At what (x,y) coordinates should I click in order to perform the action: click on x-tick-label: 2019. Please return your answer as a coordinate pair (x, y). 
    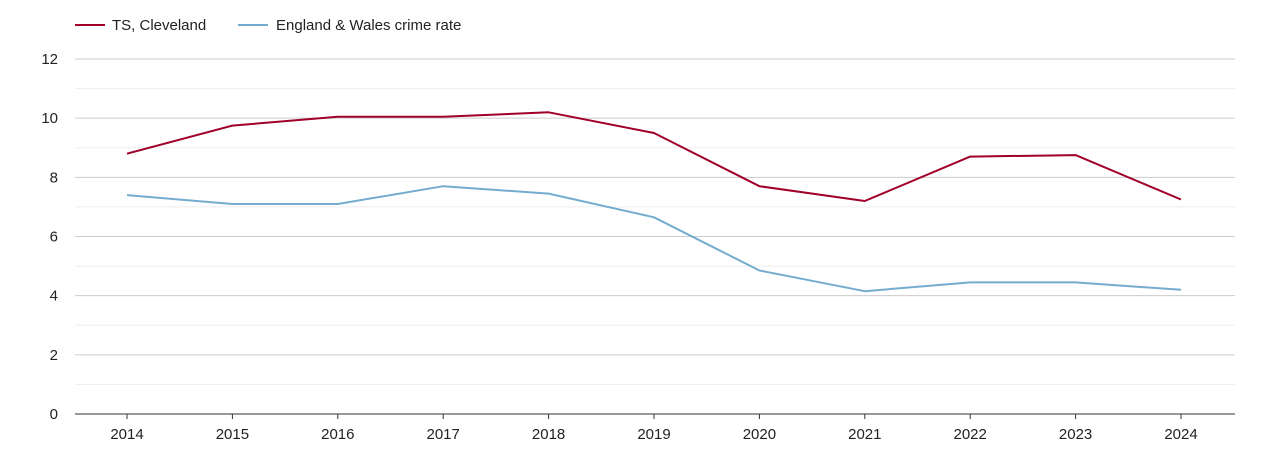
    Looking at the image, I should click on (653, 434).